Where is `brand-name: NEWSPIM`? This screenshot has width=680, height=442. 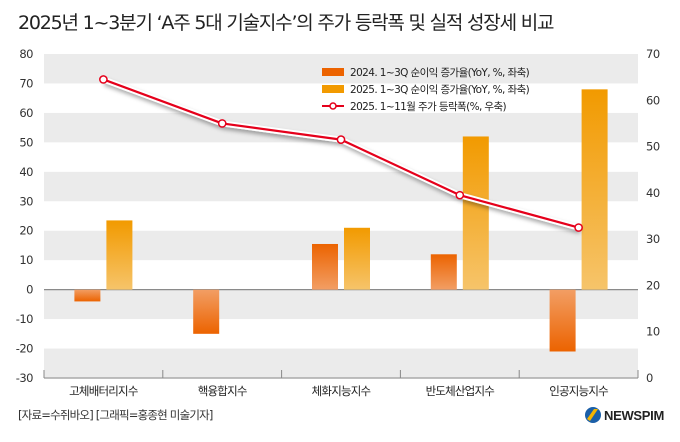 brand-name: NEWSPIM is located at coordinates (634, 415).